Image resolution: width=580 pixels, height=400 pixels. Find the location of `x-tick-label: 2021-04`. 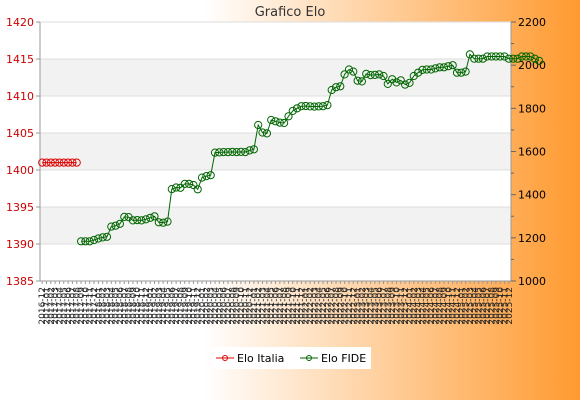

x-tick-label: 2021-04 is located at coordinates (268, 306).